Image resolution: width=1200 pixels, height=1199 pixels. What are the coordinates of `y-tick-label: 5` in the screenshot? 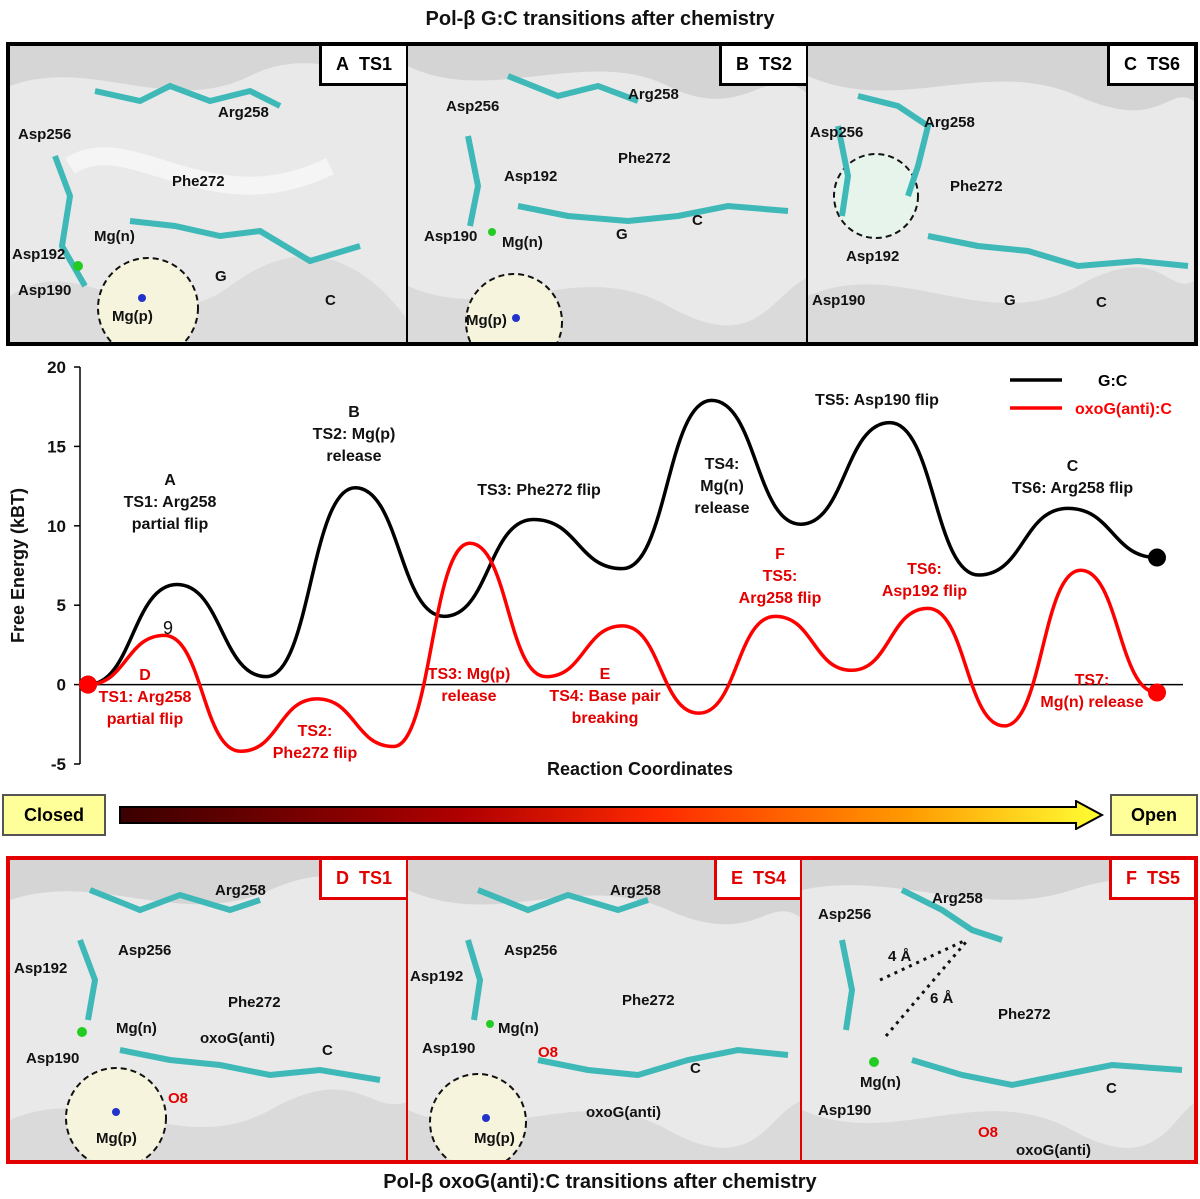 It's located at (61, 605).